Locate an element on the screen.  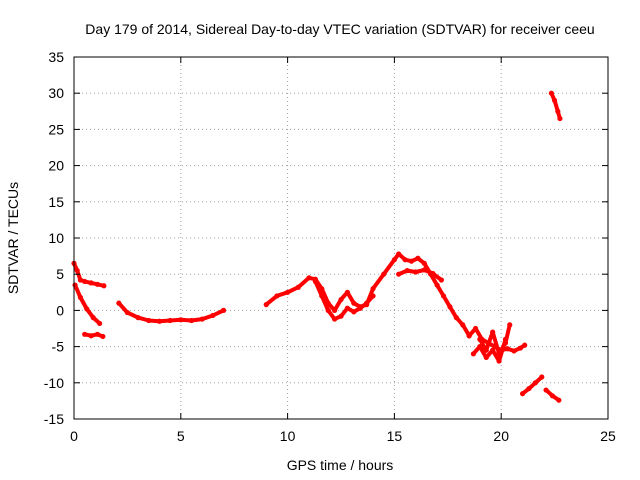
y-tick-label: 30 is located at coordinates (56, 93).